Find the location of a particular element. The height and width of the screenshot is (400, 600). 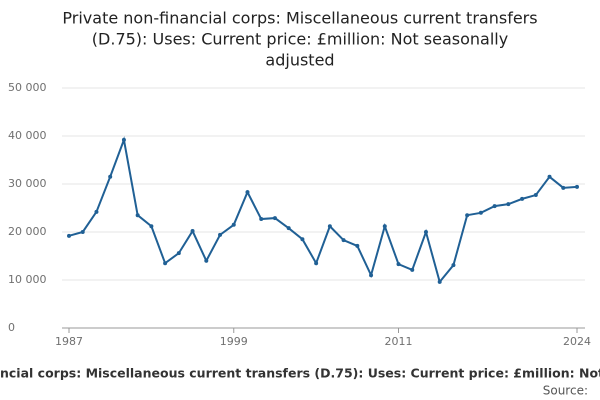

y-tick-label: 30 000 is located at coordinates (27, 183).